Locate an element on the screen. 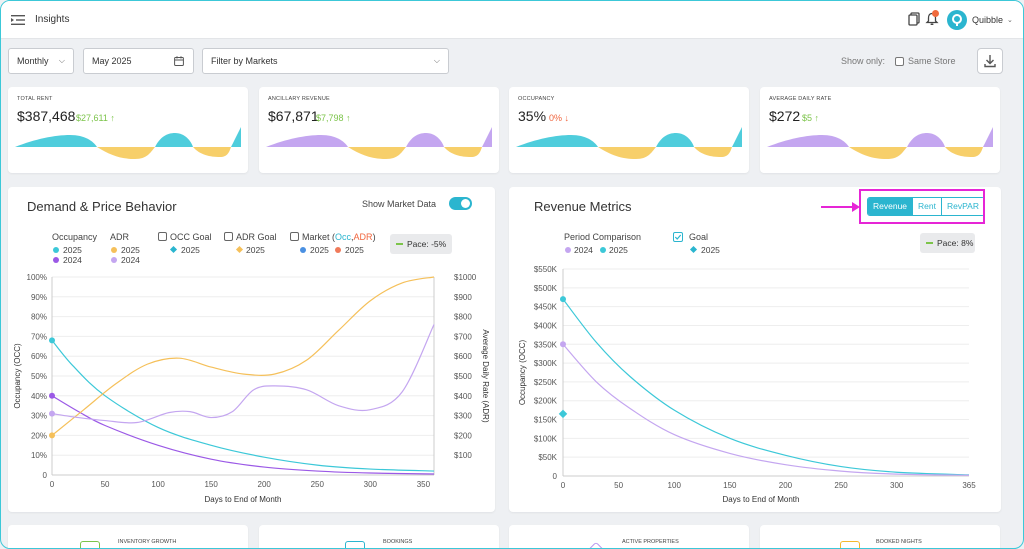  x-tick-label: 350 is located at coordinates (424, 484).